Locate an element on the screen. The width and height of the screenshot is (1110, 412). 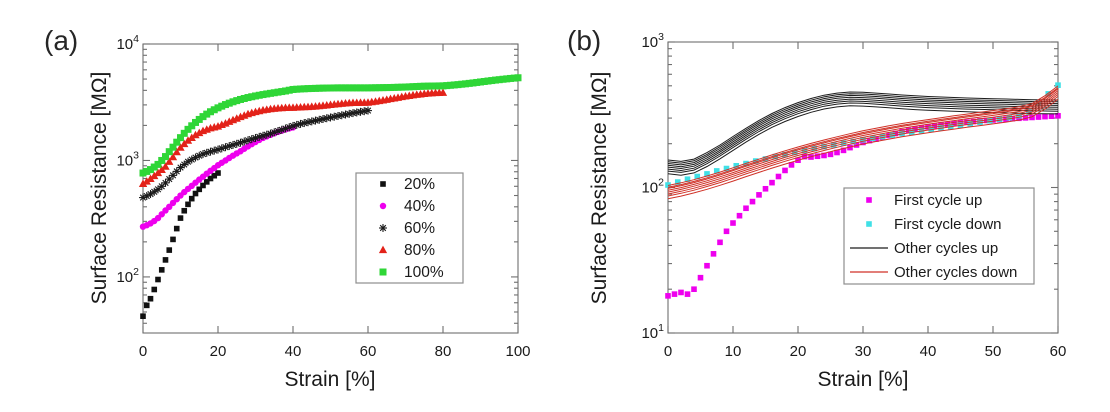
series-20- is located at coordinates (180, 245).